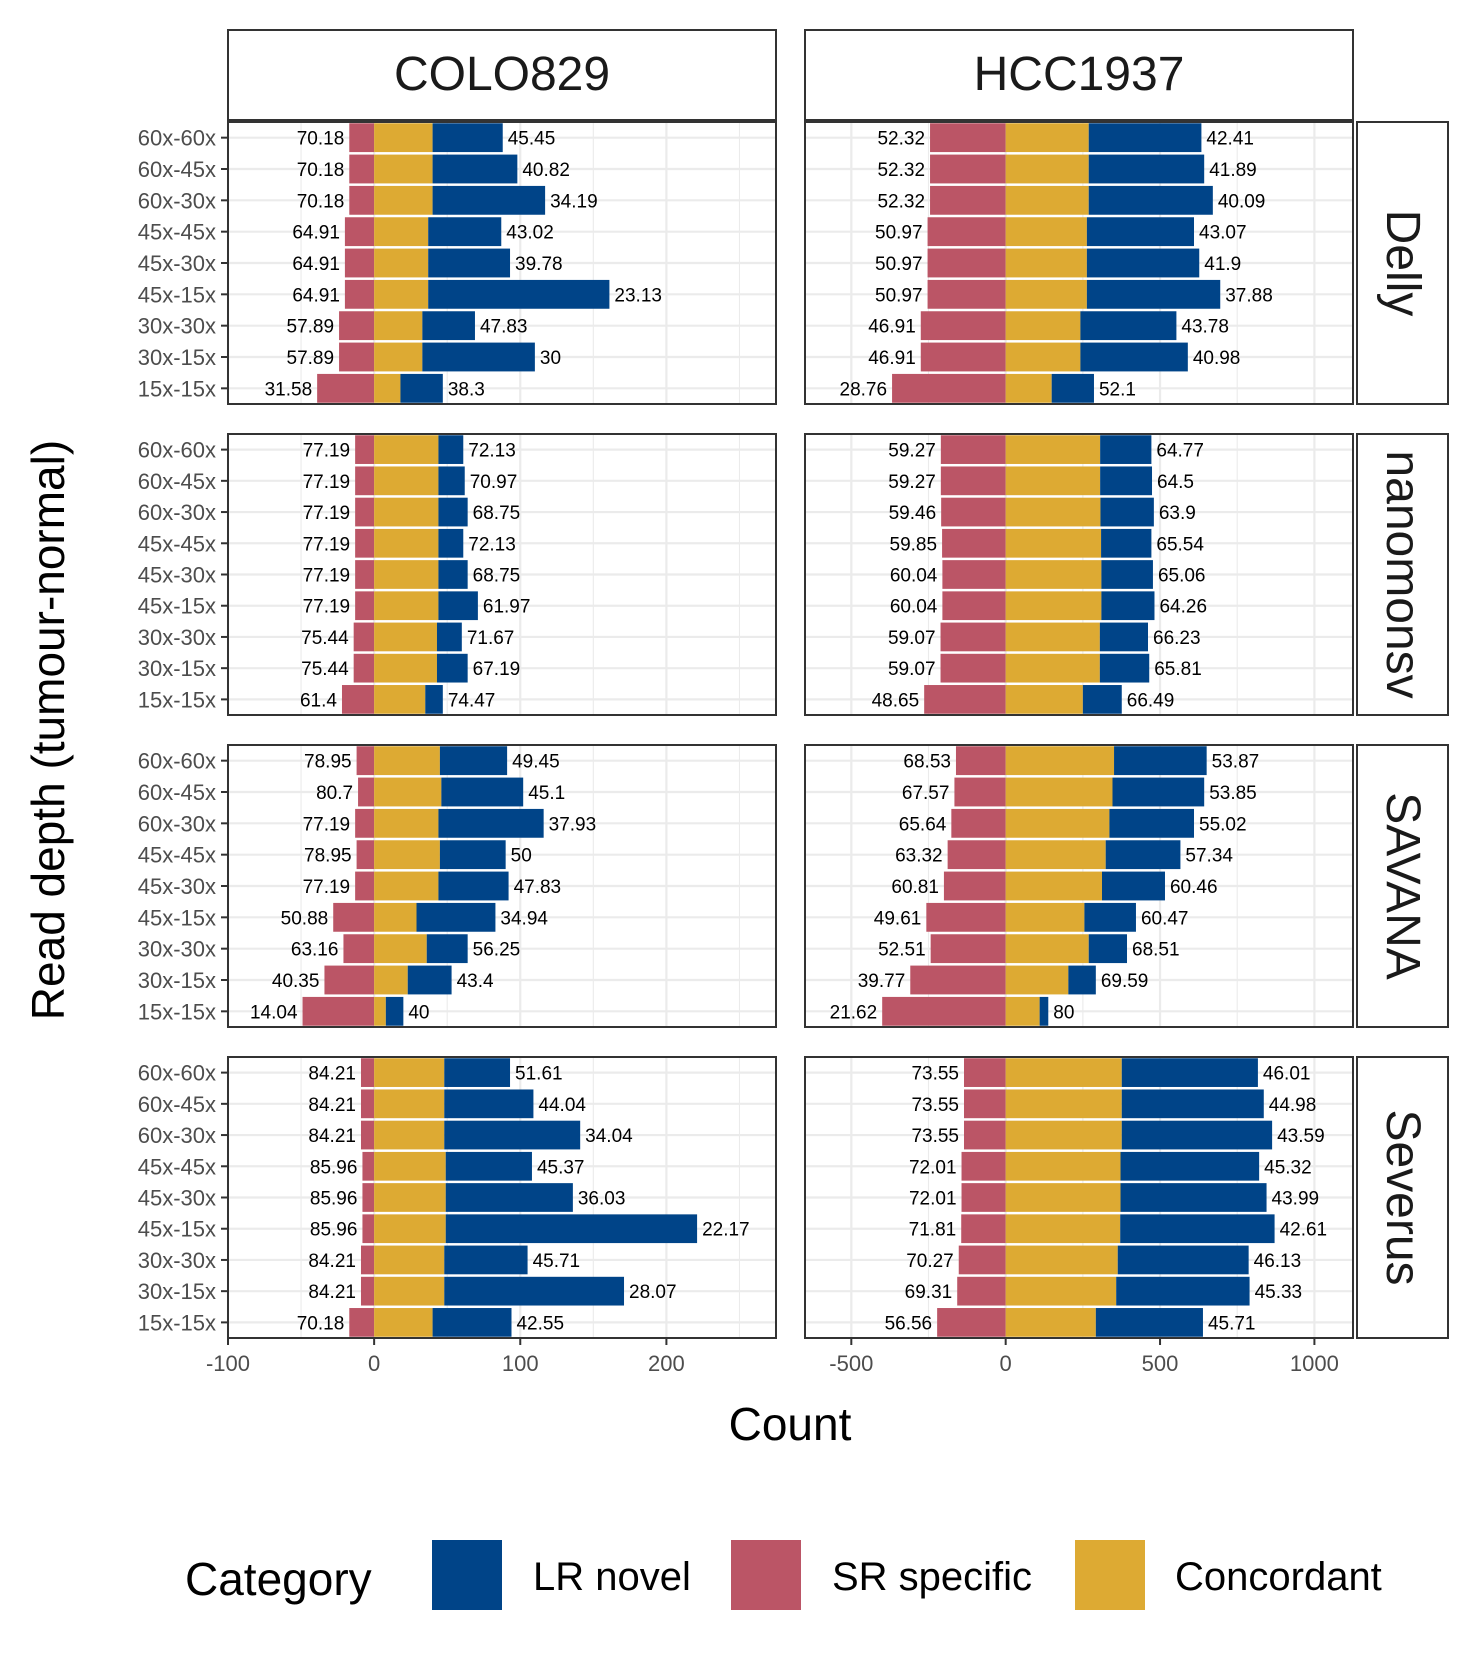 The image size is (1472, 1664). What do you see at coordinates (726, 1230) in the screenshot?
I see `data-label-right: 22.17` at bounding box center [726, 1230].